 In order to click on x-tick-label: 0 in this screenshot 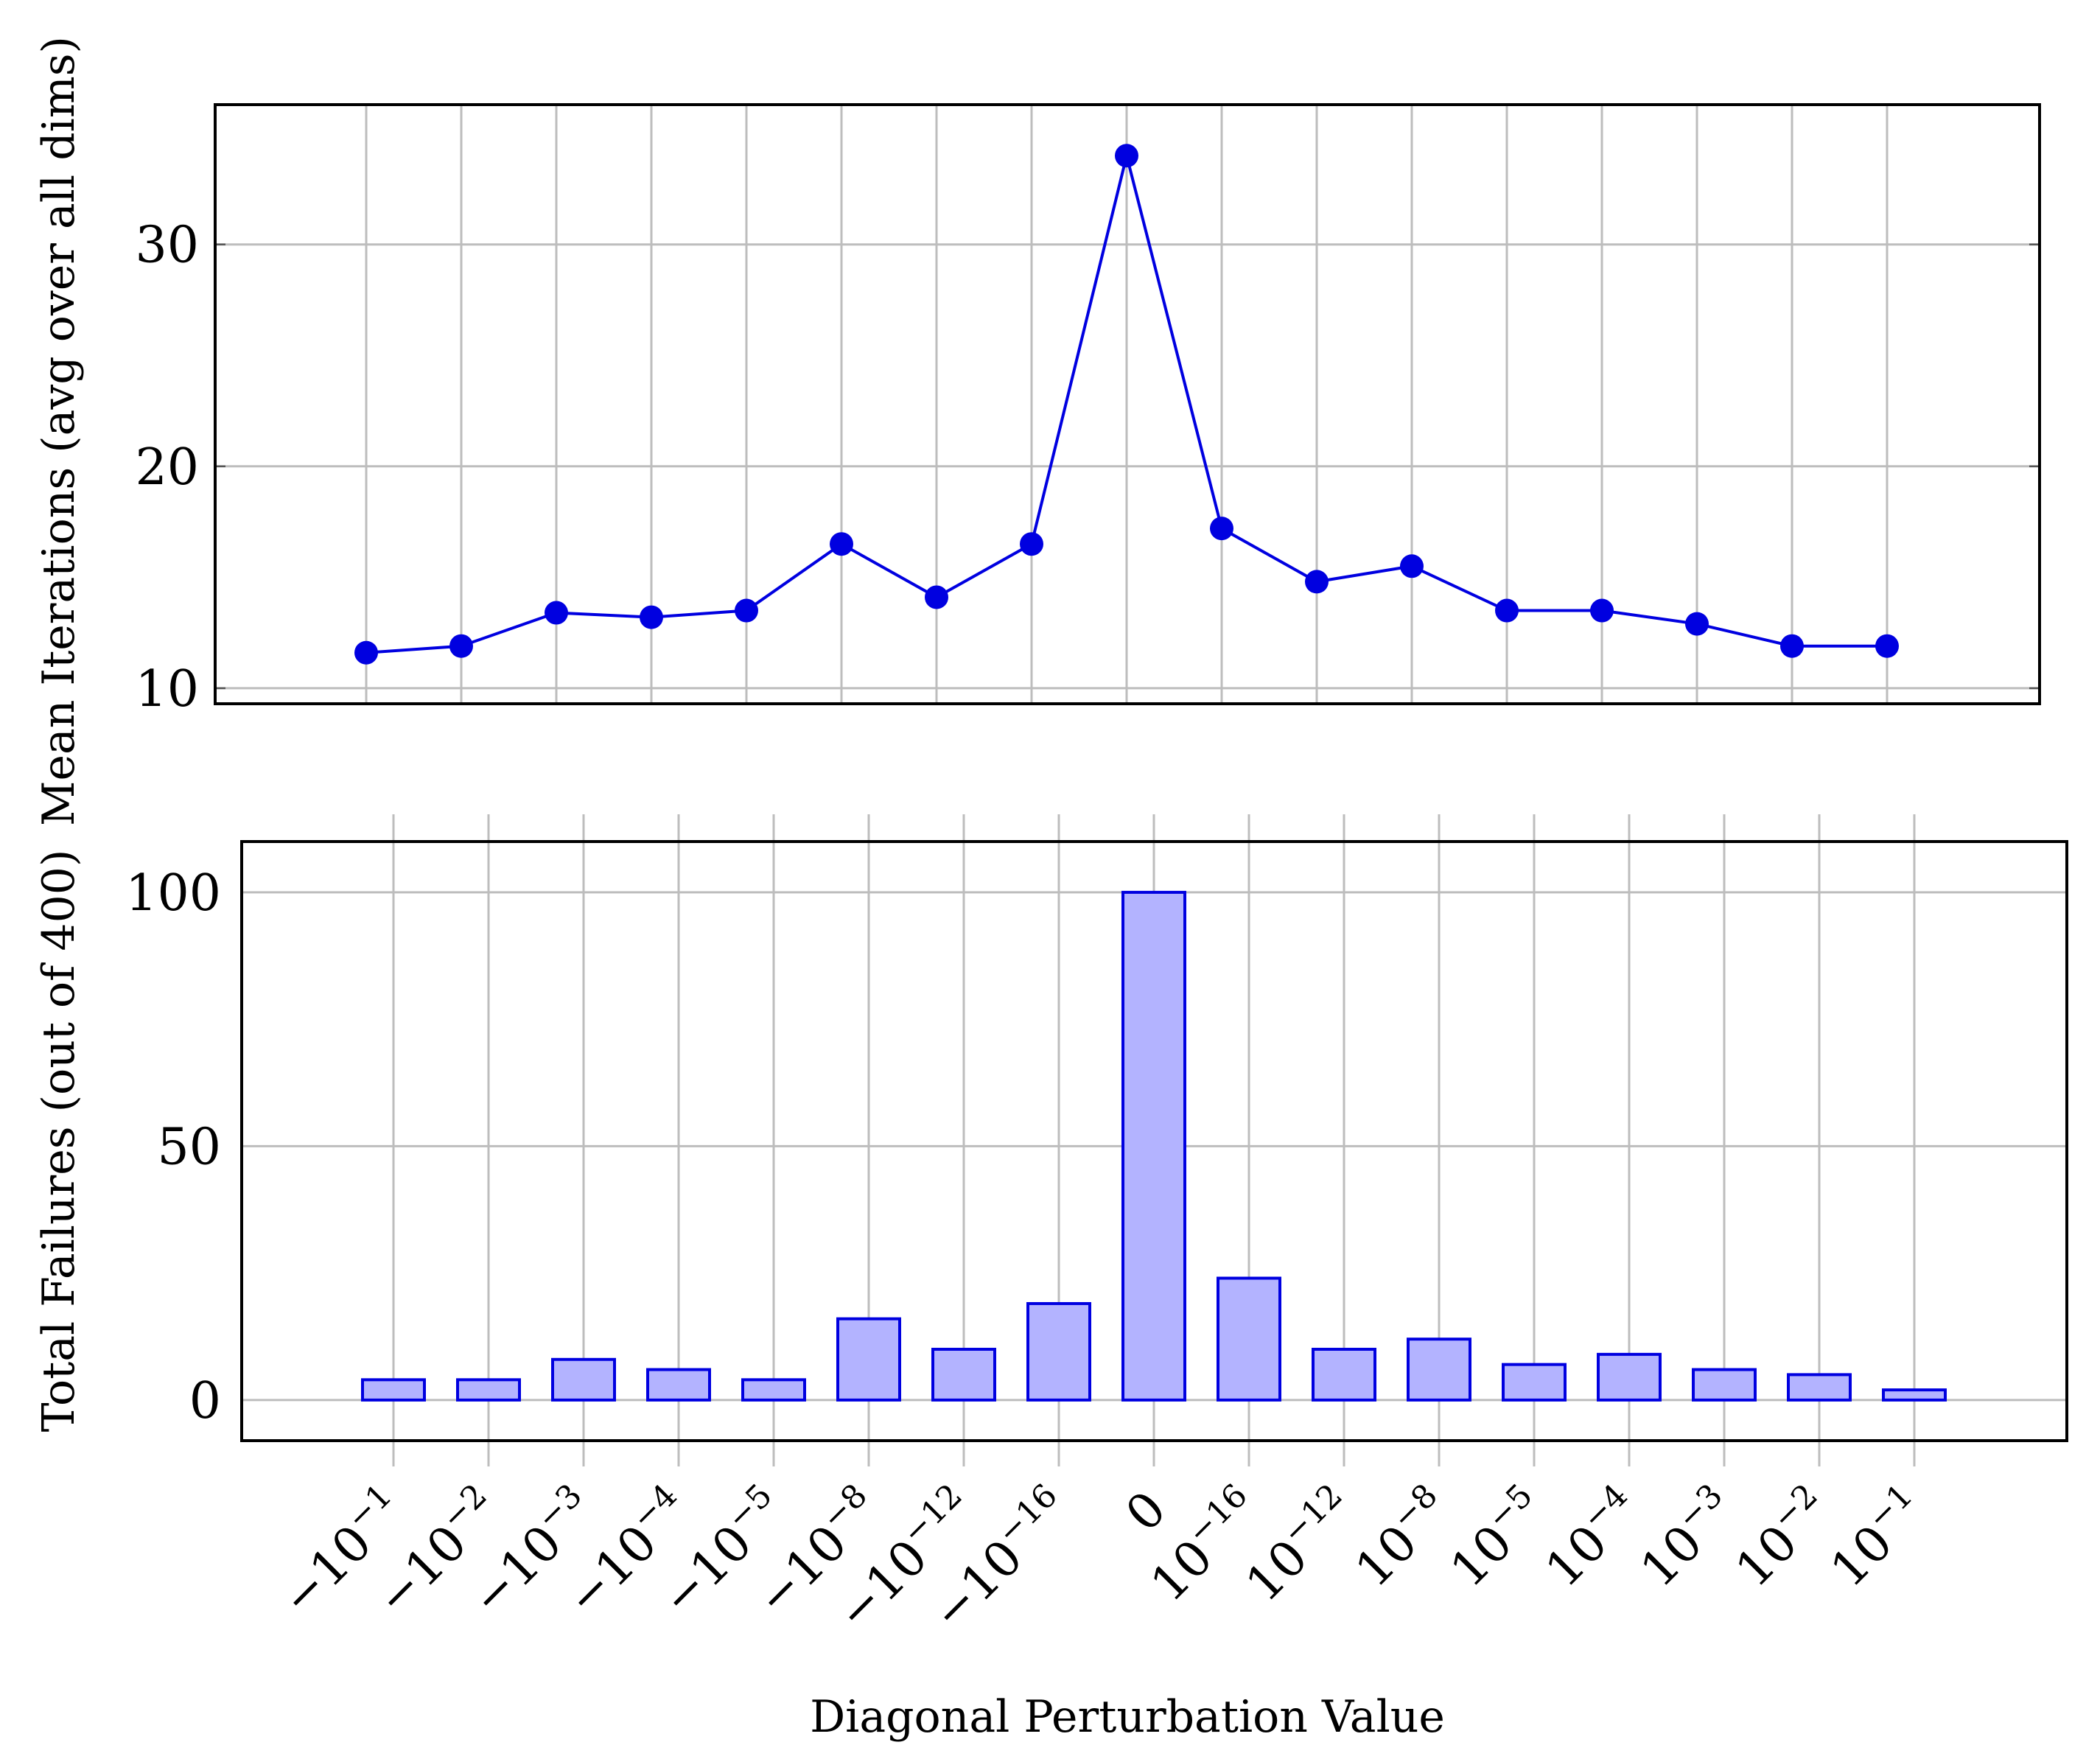, I will do `click(1146, 1511)`.